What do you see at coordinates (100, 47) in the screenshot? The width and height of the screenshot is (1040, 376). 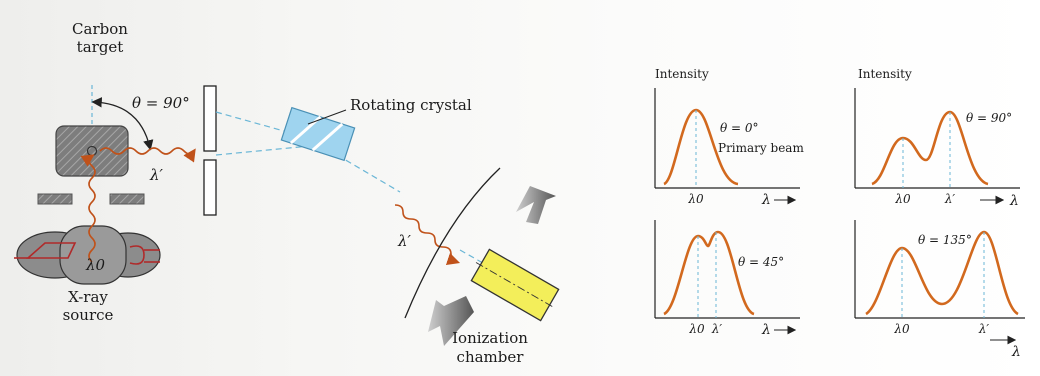 I see `carbon-target-label-line2: target` at bounding box center [100, 47].